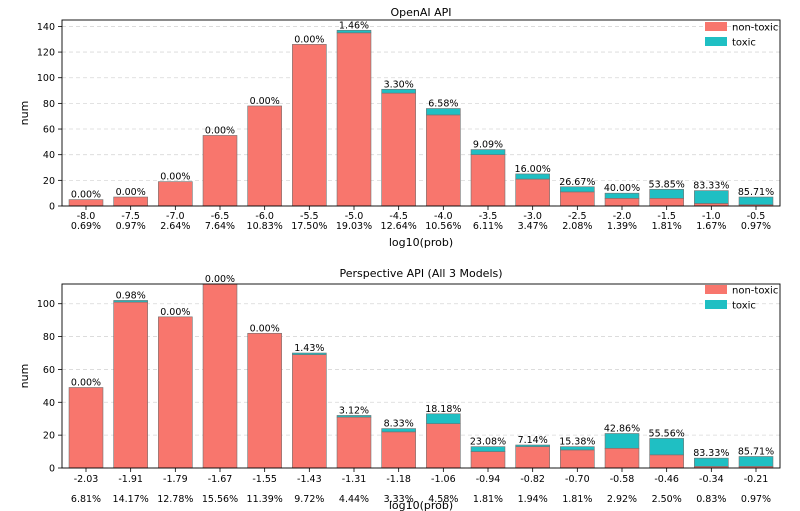 The width and height of the screenshot is (800, 511). I want to click on share-label: 2.92%, so click(622, 499).